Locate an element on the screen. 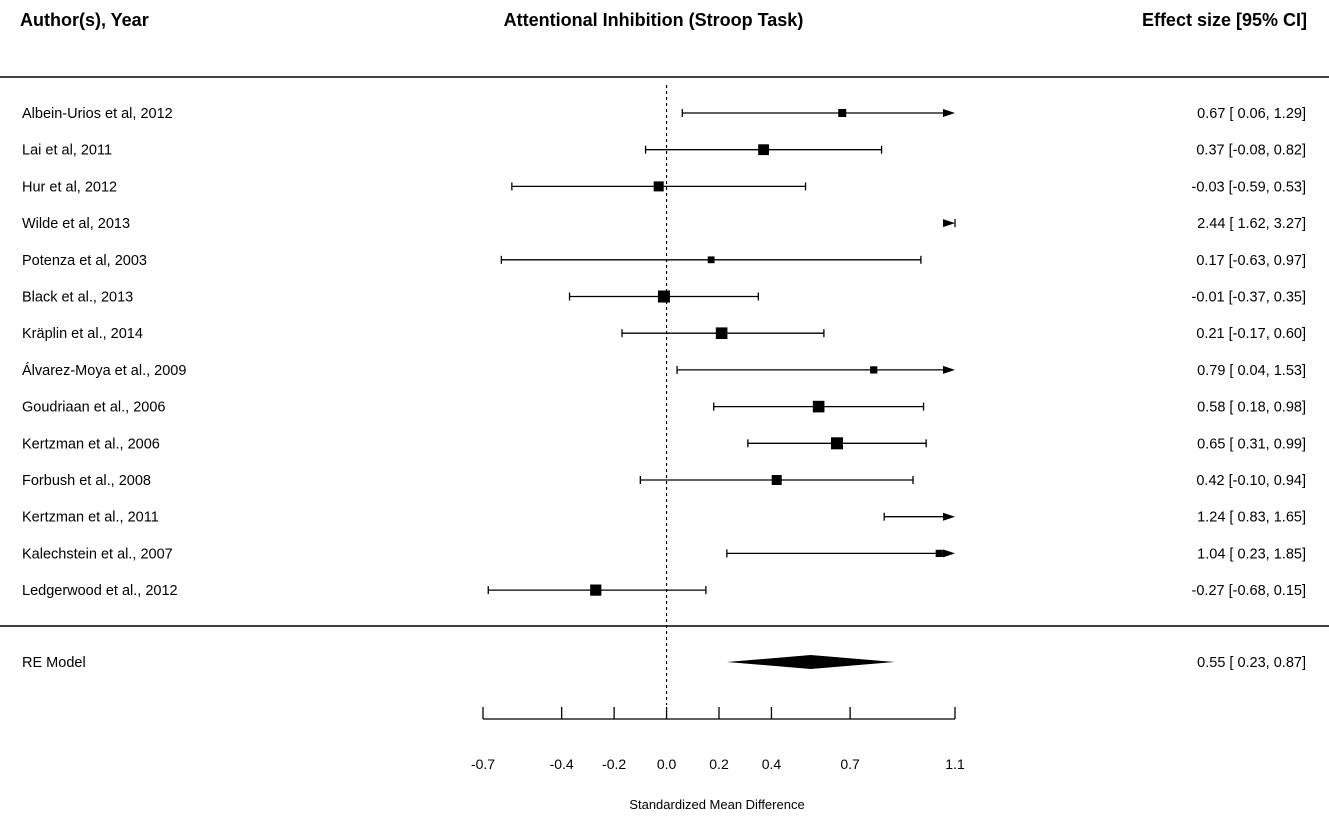 This screenshot has width=1329, height=817. study-effect-text: 0.37 [-0.08, 0.82] is located at coordinates (1251, 151).